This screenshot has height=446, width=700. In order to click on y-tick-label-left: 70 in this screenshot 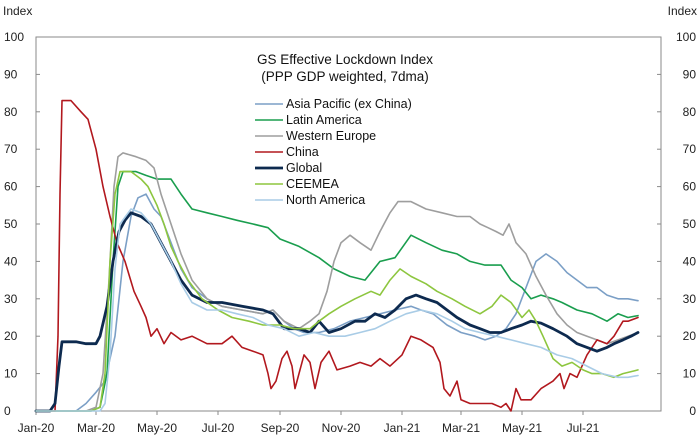, I will do `click(11, 149)`.